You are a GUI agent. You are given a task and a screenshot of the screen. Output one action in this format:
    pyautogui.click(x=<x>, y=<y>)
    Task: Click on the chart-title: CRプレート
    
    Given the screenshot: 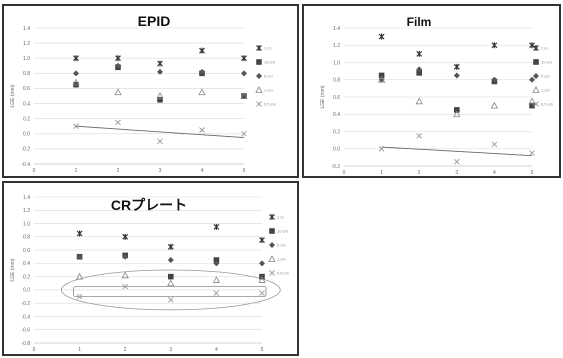 What is the action you would take?
    pyautogui.click(x=149, y=205)
    